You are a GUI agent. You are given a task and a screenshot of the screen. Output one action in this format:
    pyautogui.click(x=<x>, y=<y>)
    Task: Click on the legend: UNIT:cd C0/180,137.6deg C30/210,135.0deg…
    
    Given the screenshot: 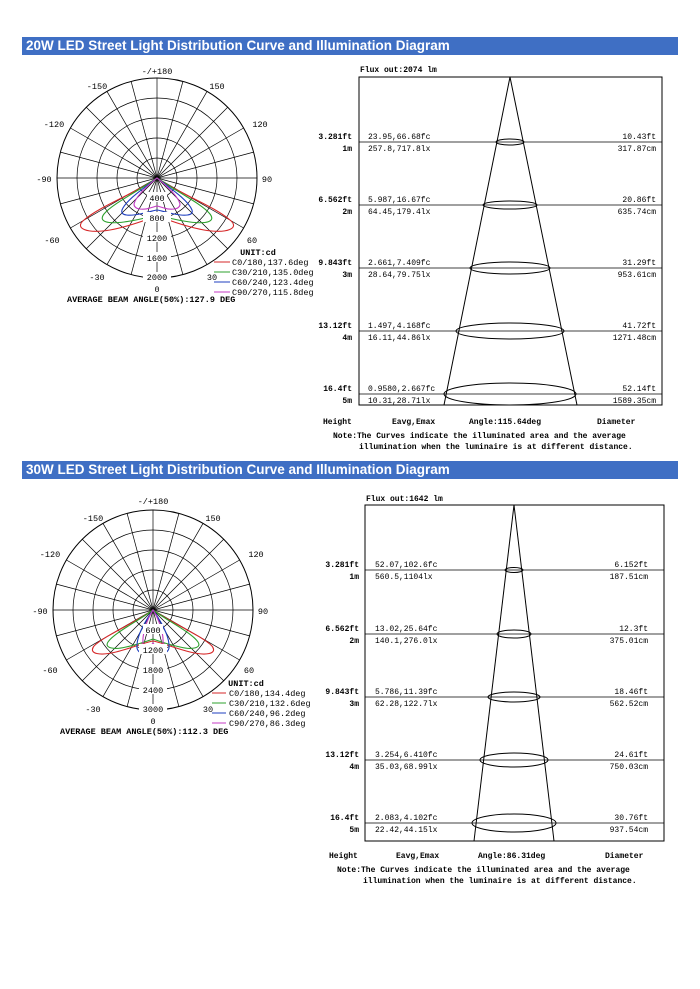 What is the action you would take?
    pyautogui.click(x=264, y=273)
    